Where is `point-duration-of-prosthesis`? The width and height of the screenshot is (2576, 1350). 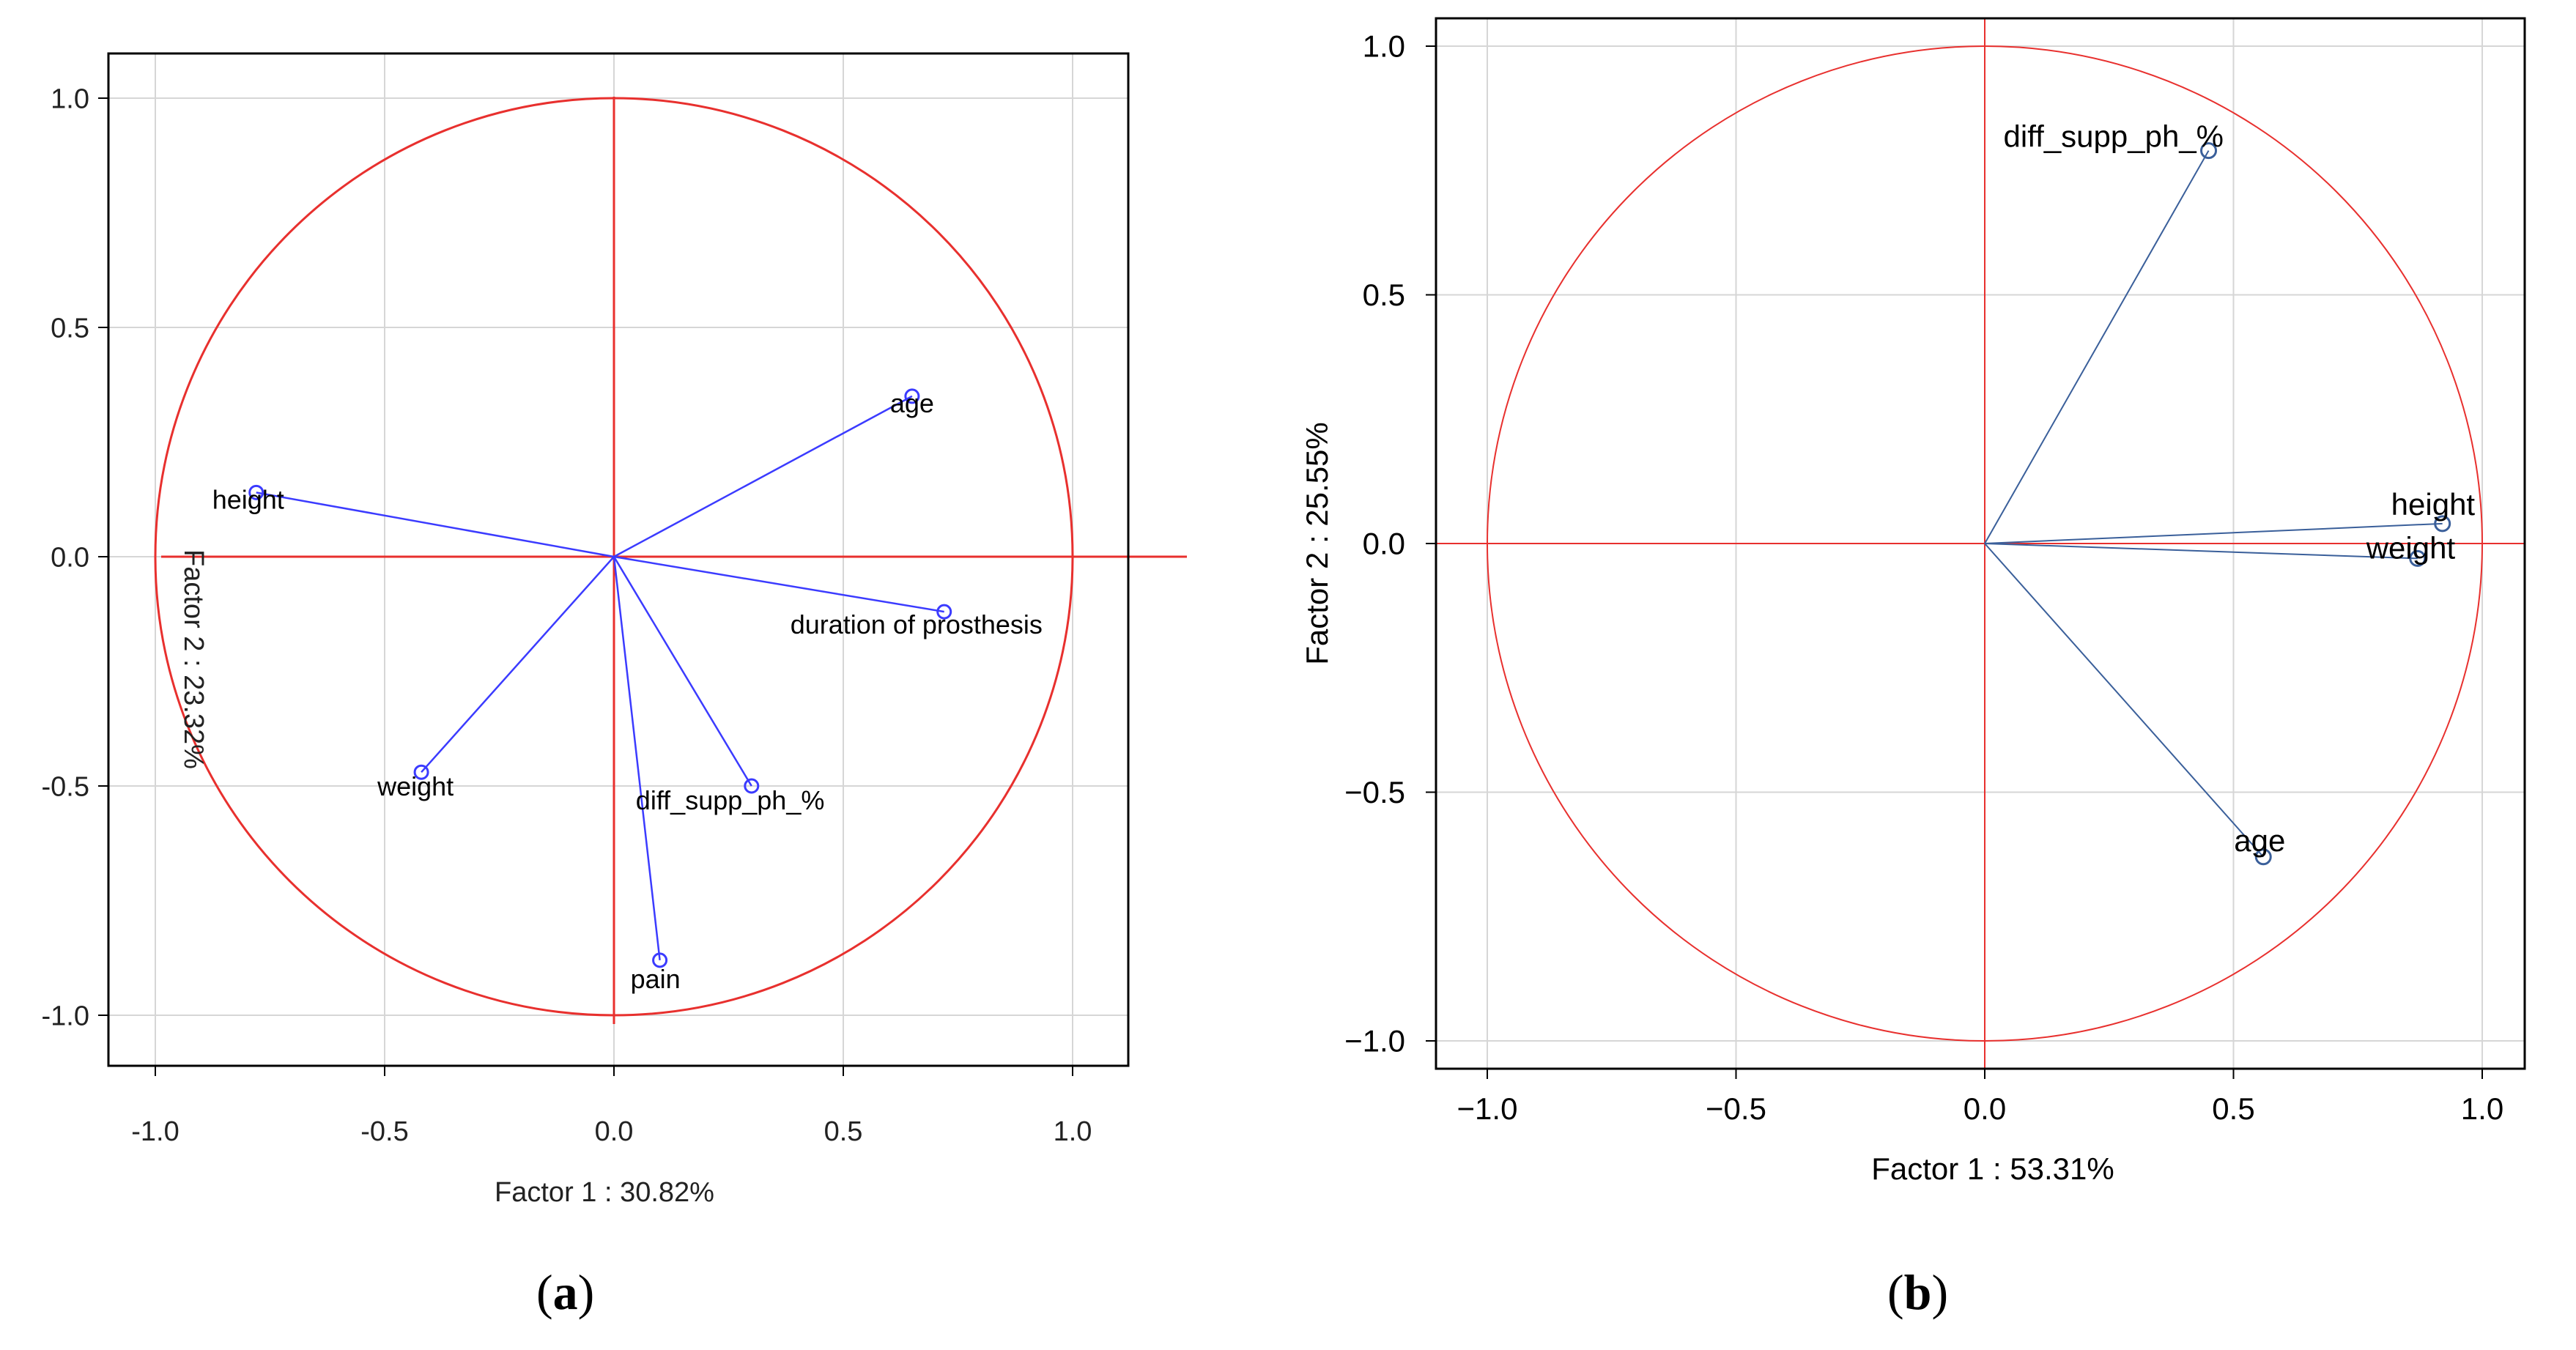
point-duration-of-prosthesis is located at coordinates (944, 612).